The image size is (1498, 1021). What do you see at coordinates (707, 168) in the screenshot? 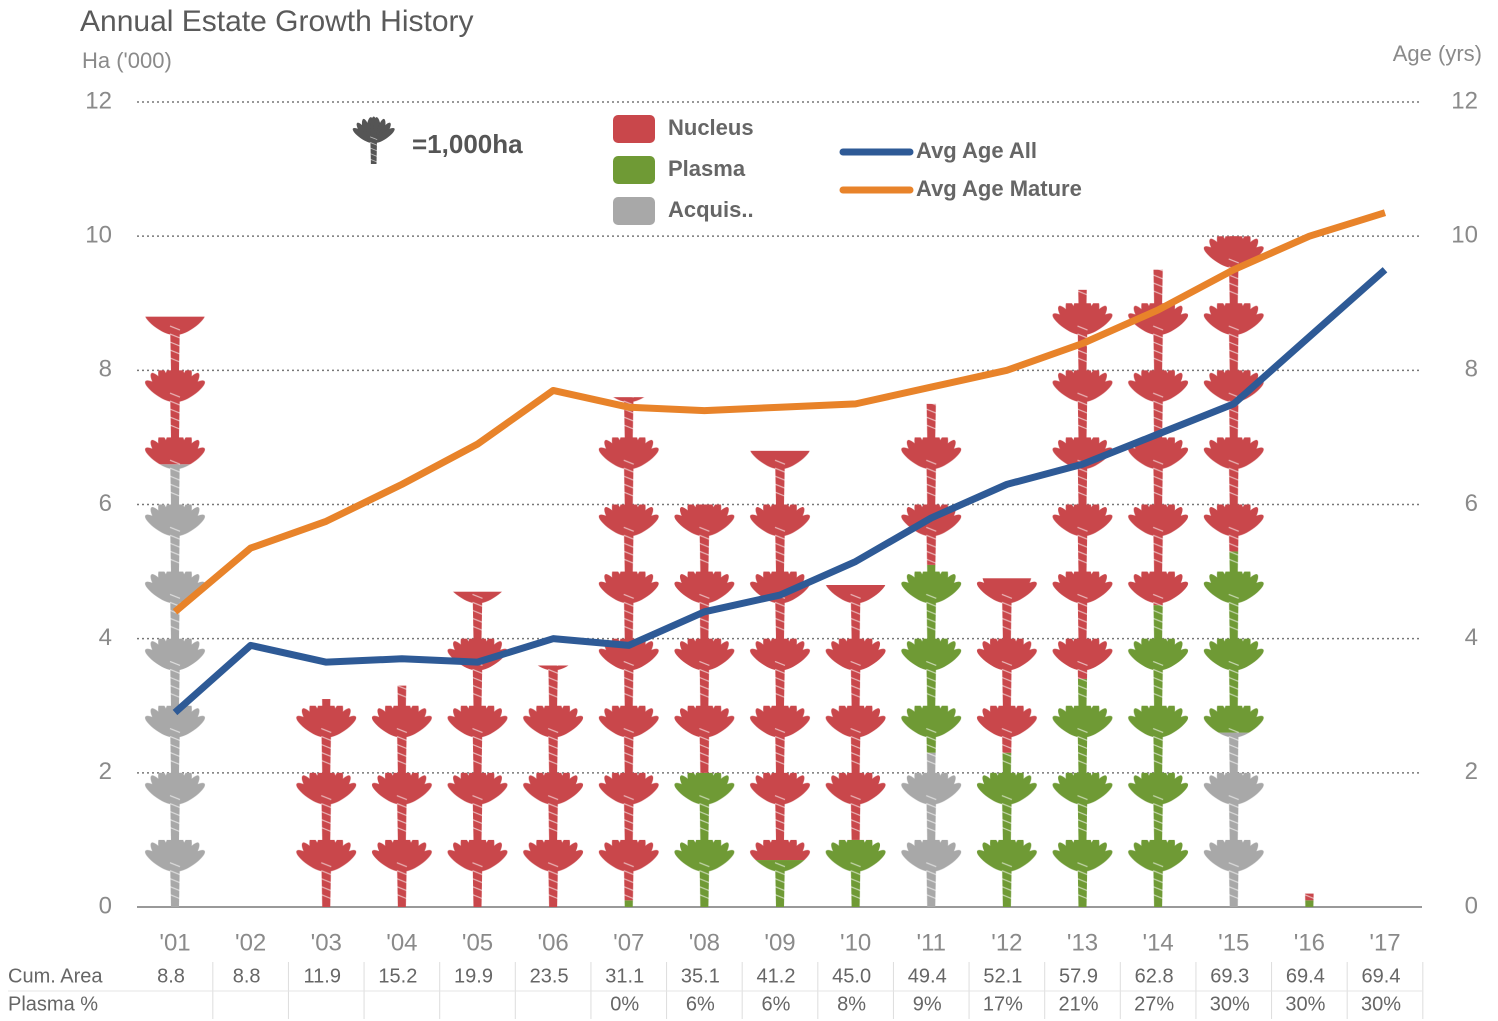
I see `legend-label: Plasma` at bounding box center [707, 168].